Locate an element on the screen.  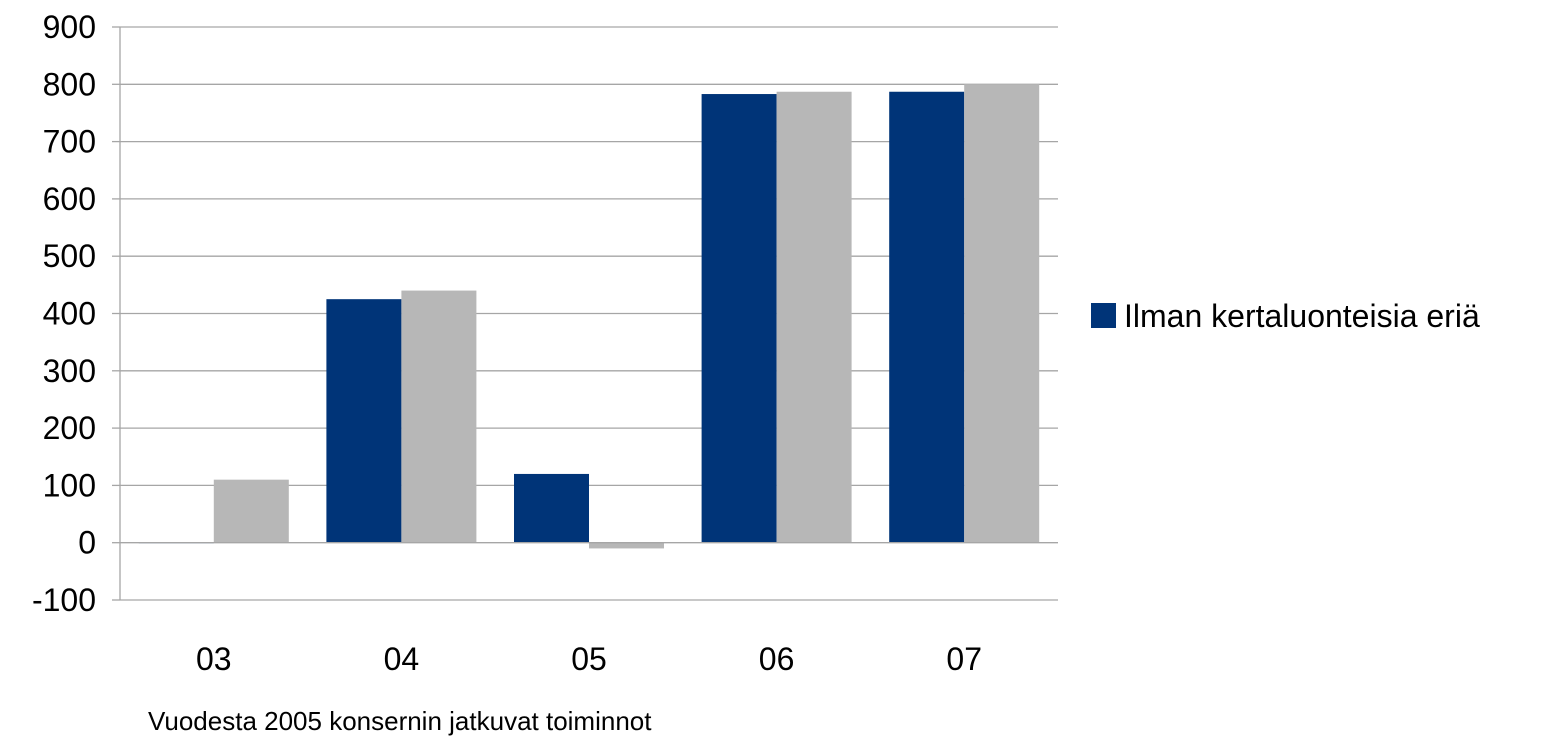
x-tick-label: 06 is located at coordinates (777, 659).